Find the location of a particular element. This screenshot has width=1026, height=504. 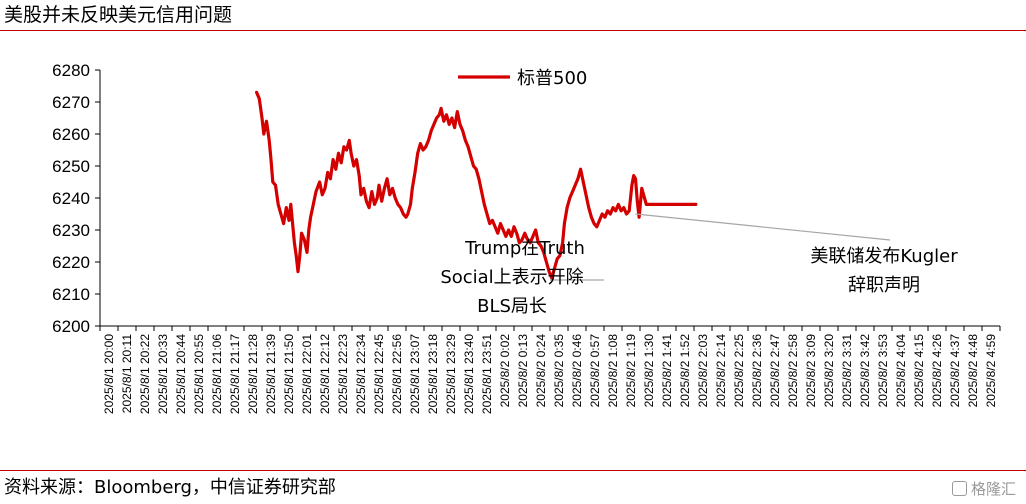

x-tick-label: 2025/8/1 21:50 is located at coordinates (289, 374).